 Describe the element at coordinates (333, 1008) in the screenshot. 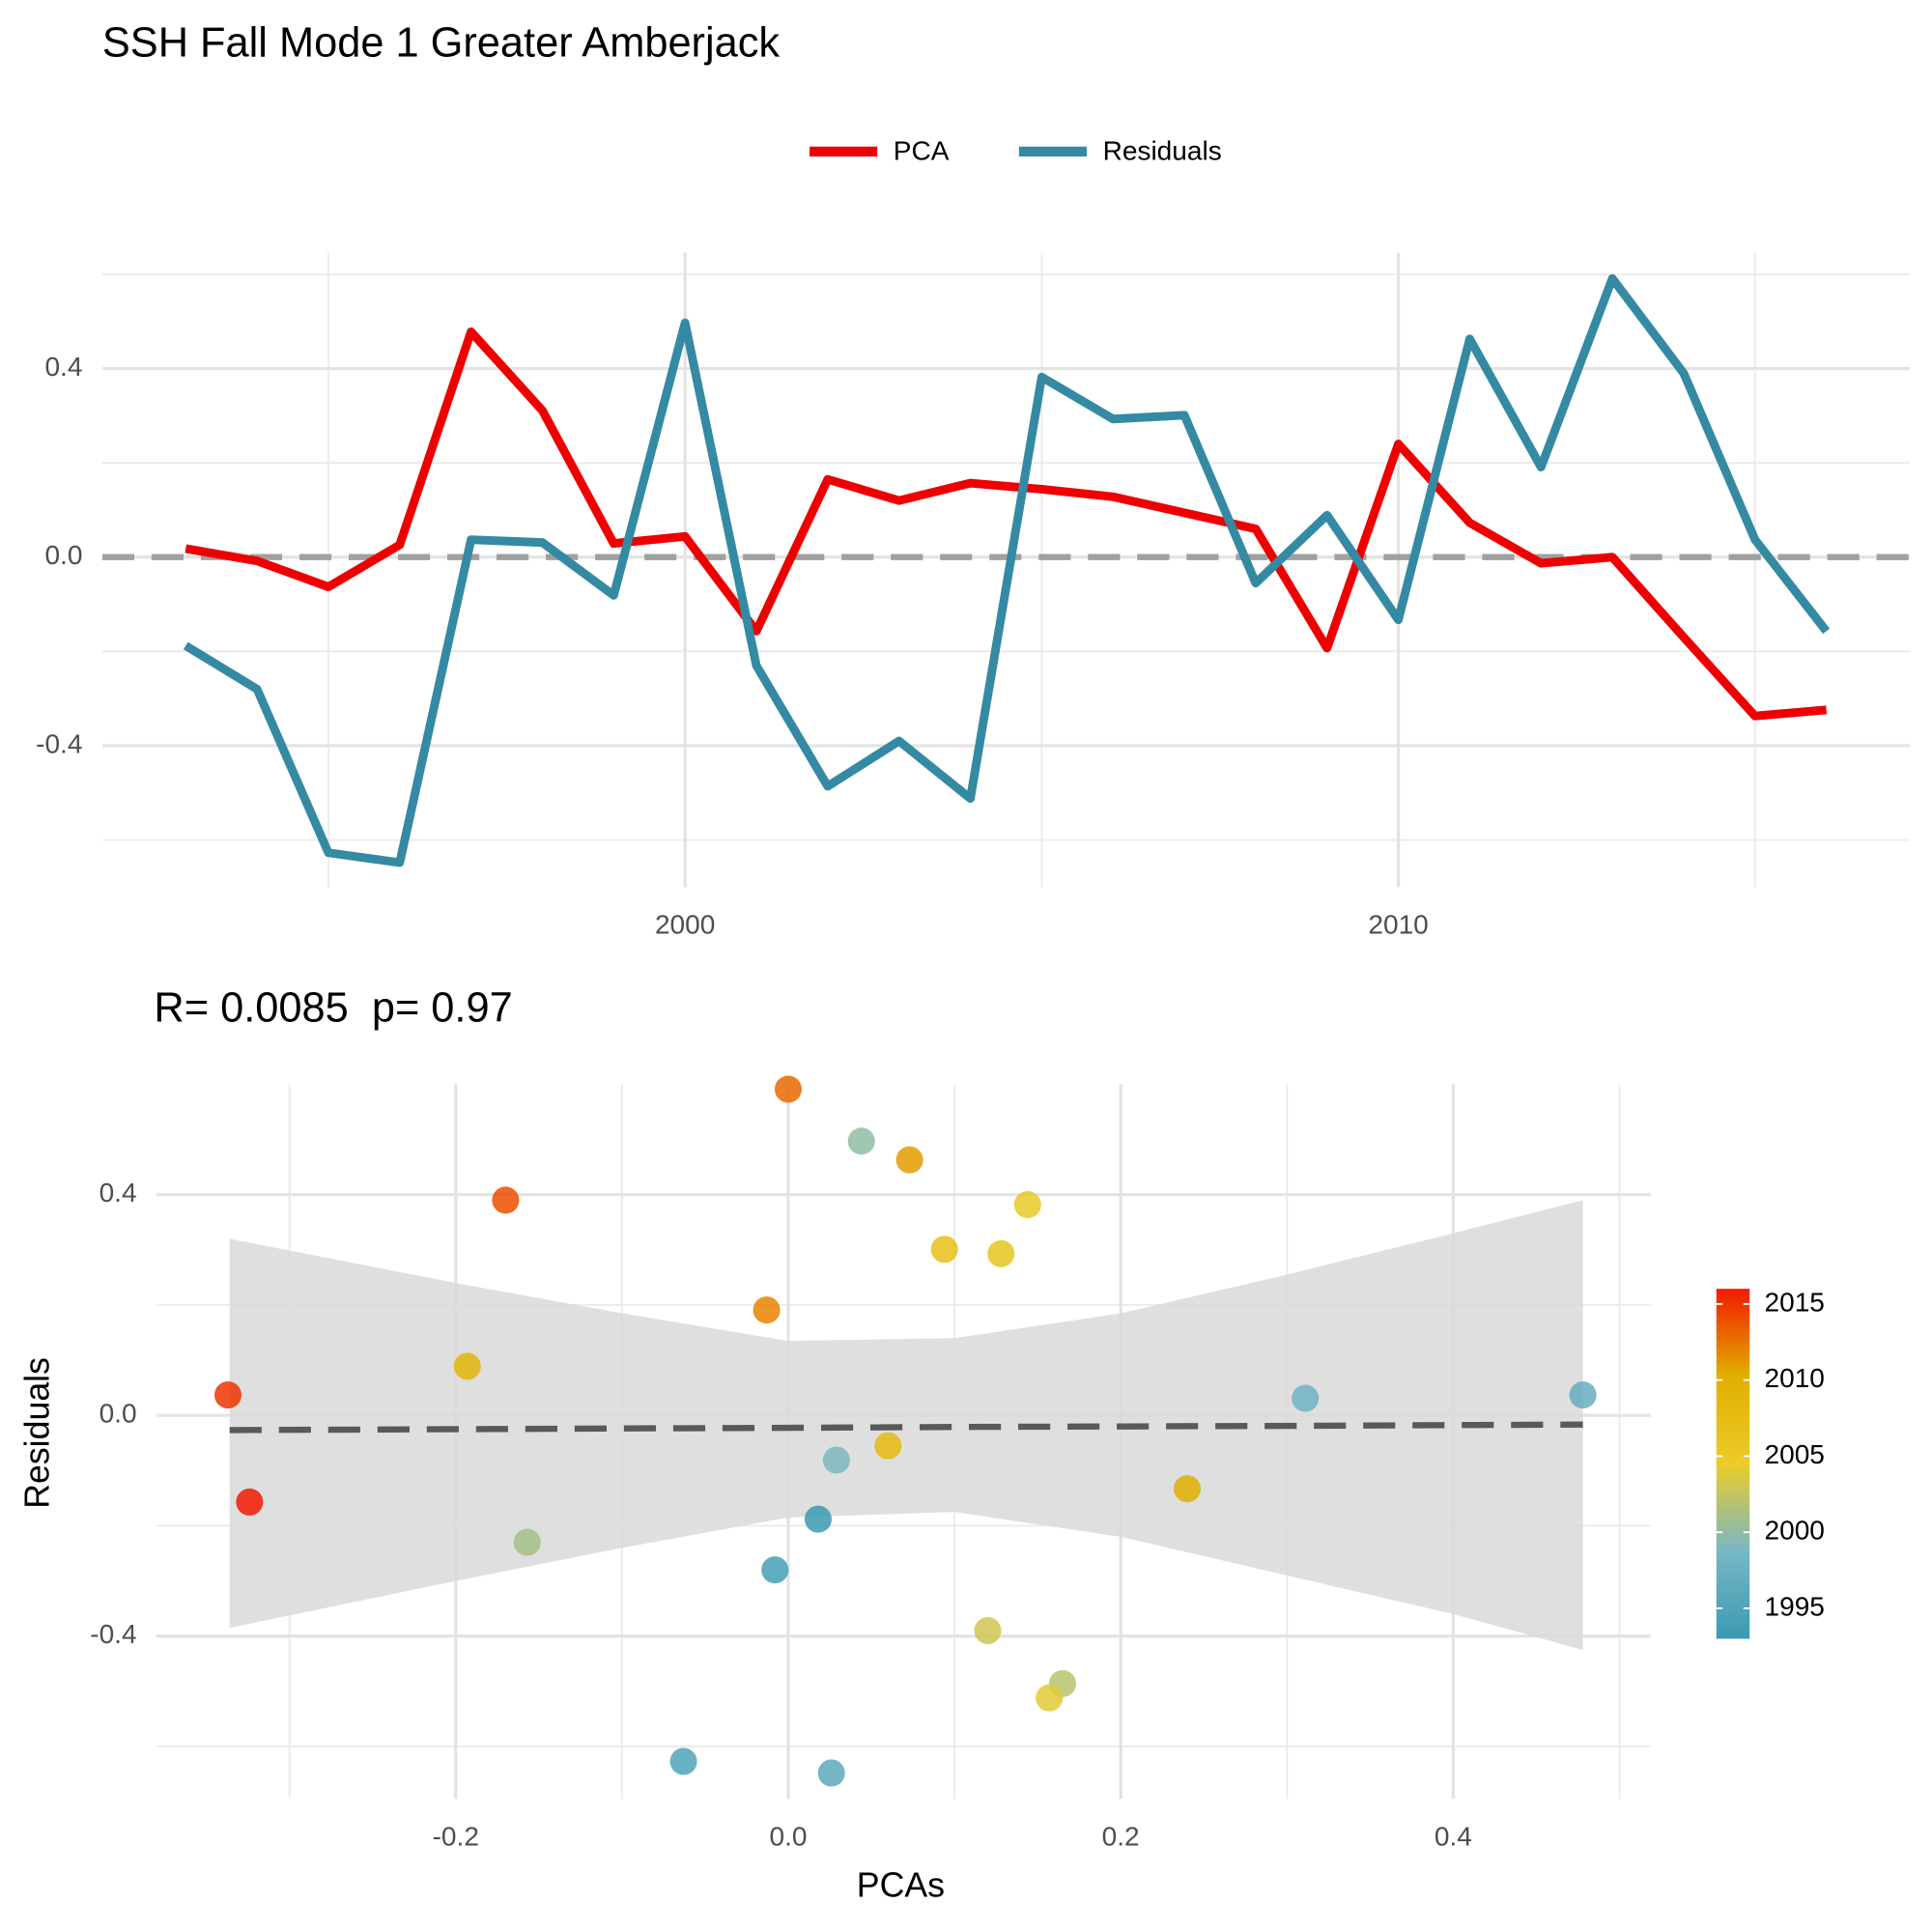

I see `scatter-subtitle: R= 0.0085 p= 0.97` at that location.